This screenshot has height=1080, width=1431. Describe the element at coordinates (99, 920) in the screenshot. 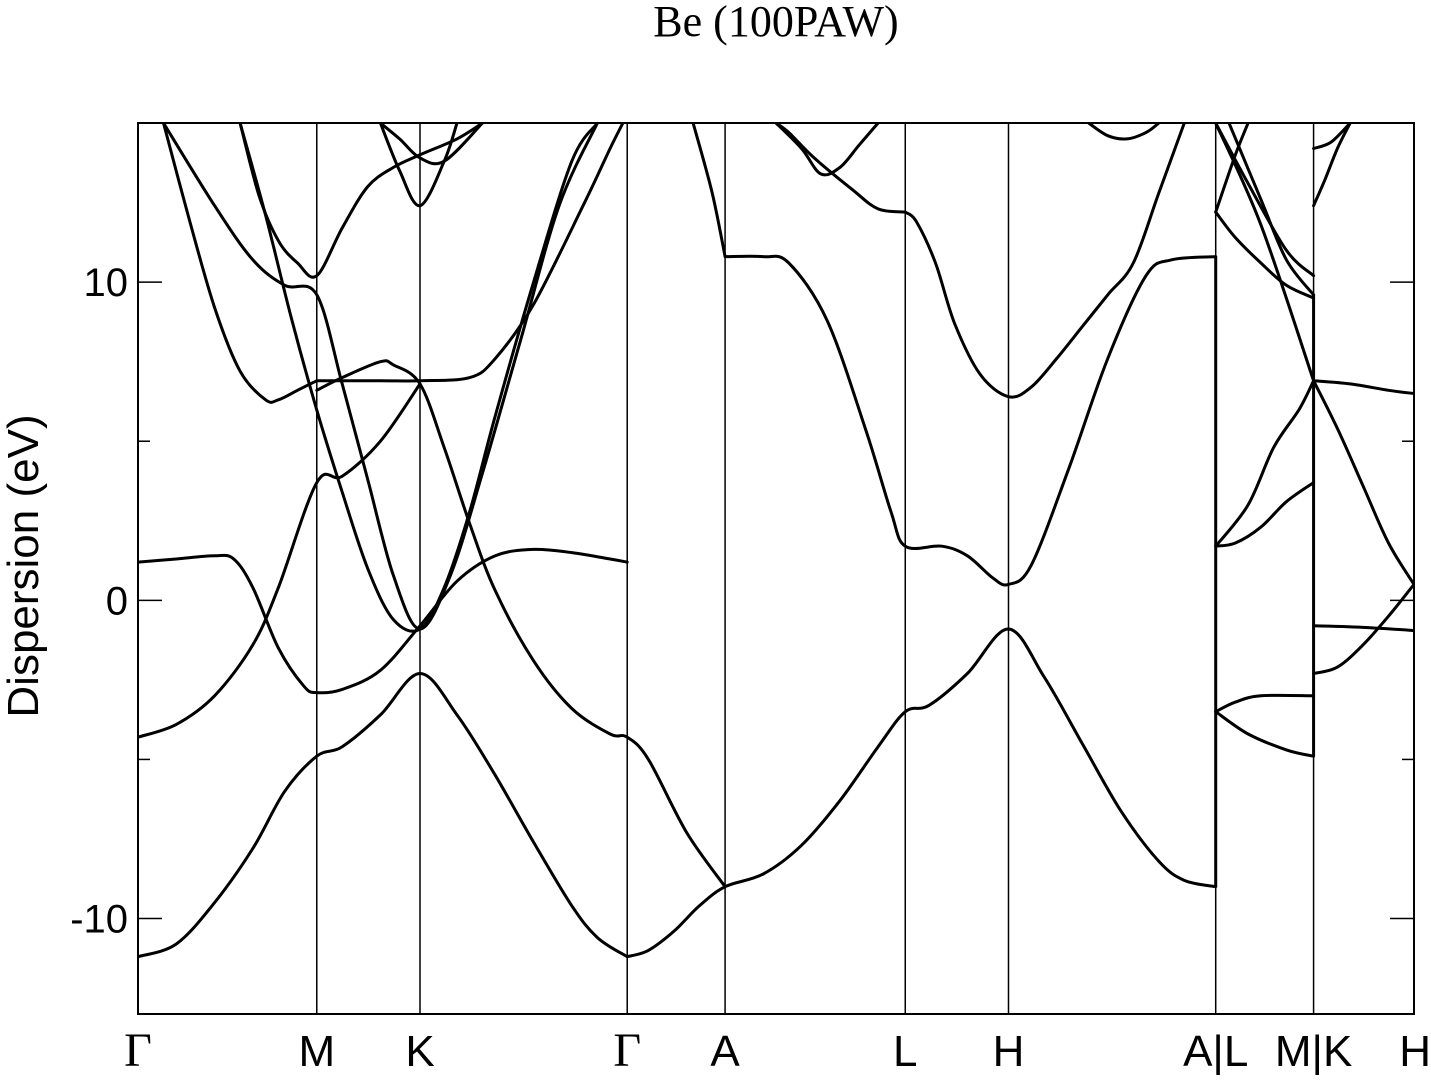

I see `y-tick-label-0: -10` at that location.